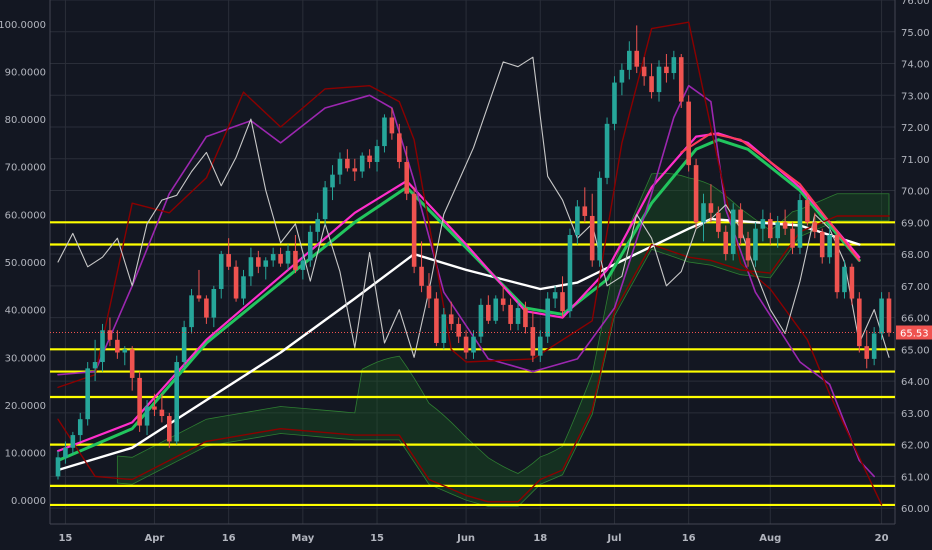 This screenshot has width=932, height=550. What do you see at coordinates (915, 65) in the screenshot?
I see `right-tick-label: 74.00` at bounding box center [915, 65].